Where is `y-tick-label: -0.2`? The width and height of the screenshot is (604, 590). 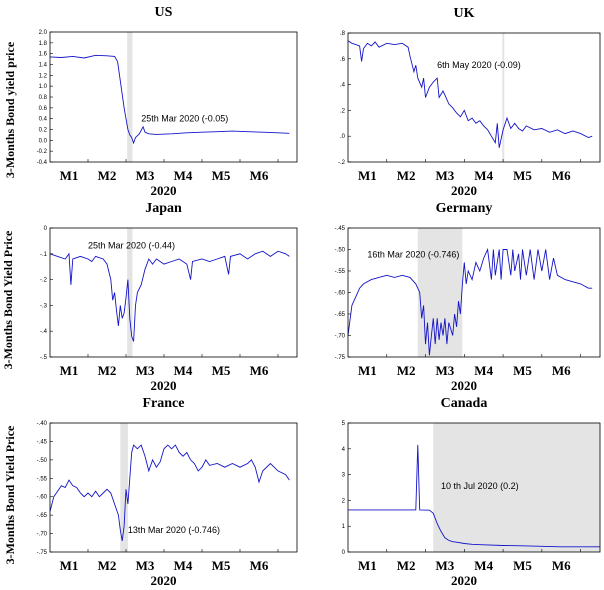
y-tick-label: -0.2 is located at coordinates (42, 152).